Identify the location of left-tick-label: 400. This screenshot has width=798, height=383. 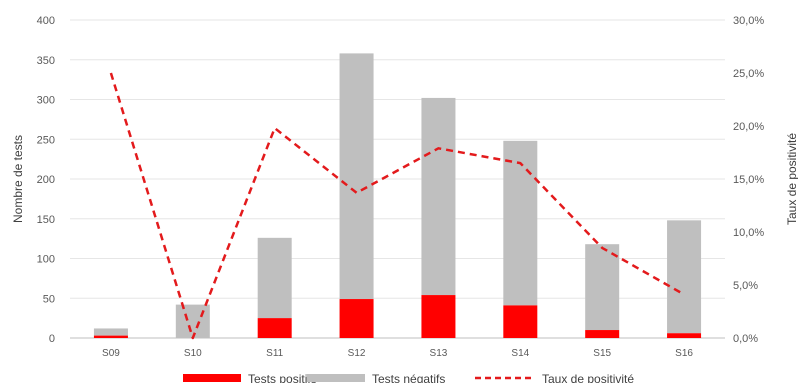
(46, 21).